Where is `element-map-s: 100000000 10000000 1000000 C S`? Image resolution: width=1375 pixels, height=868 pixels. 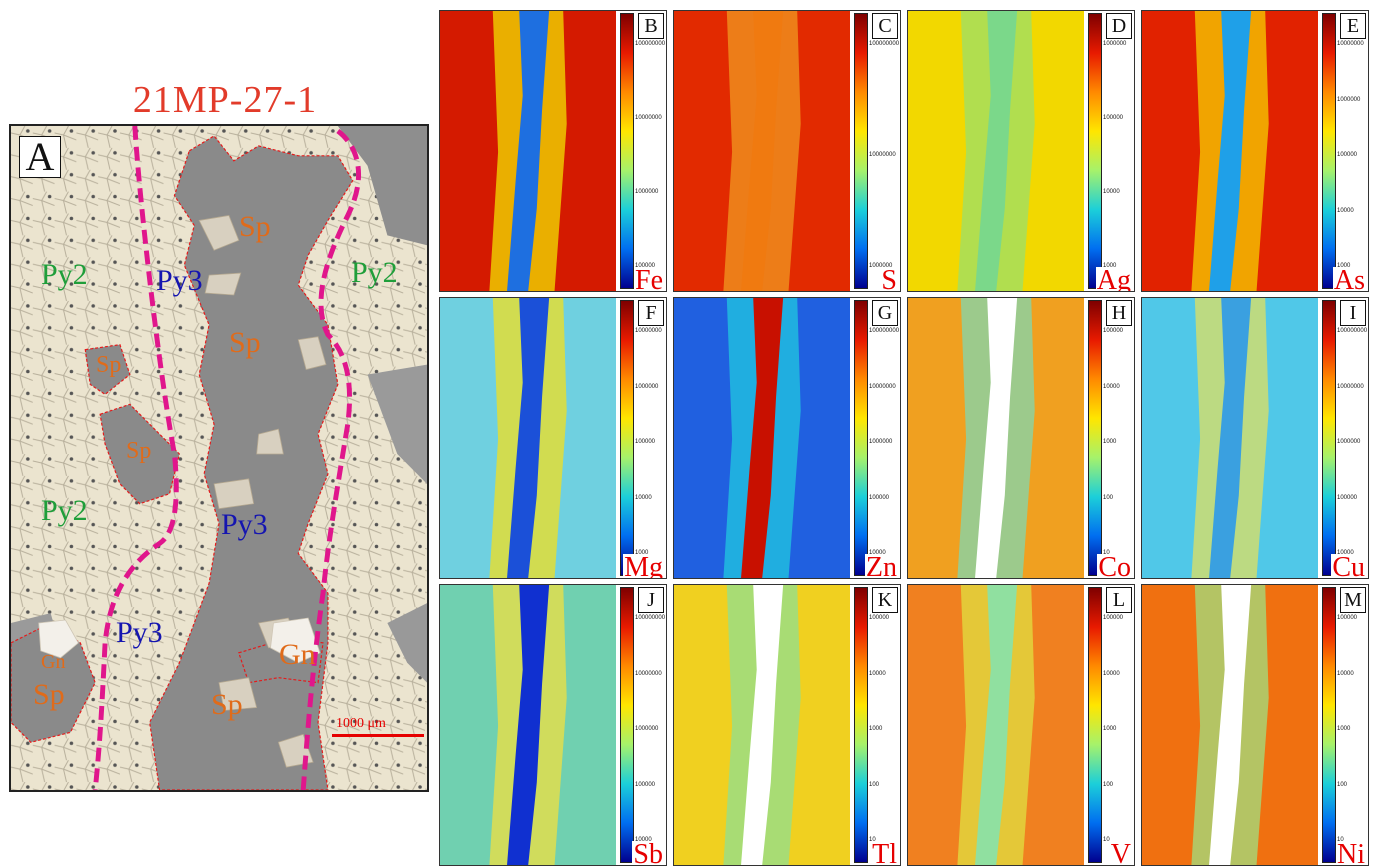 element-map-s: 100000000 10000000 1000000 C S is located at coordinates (787, 151).